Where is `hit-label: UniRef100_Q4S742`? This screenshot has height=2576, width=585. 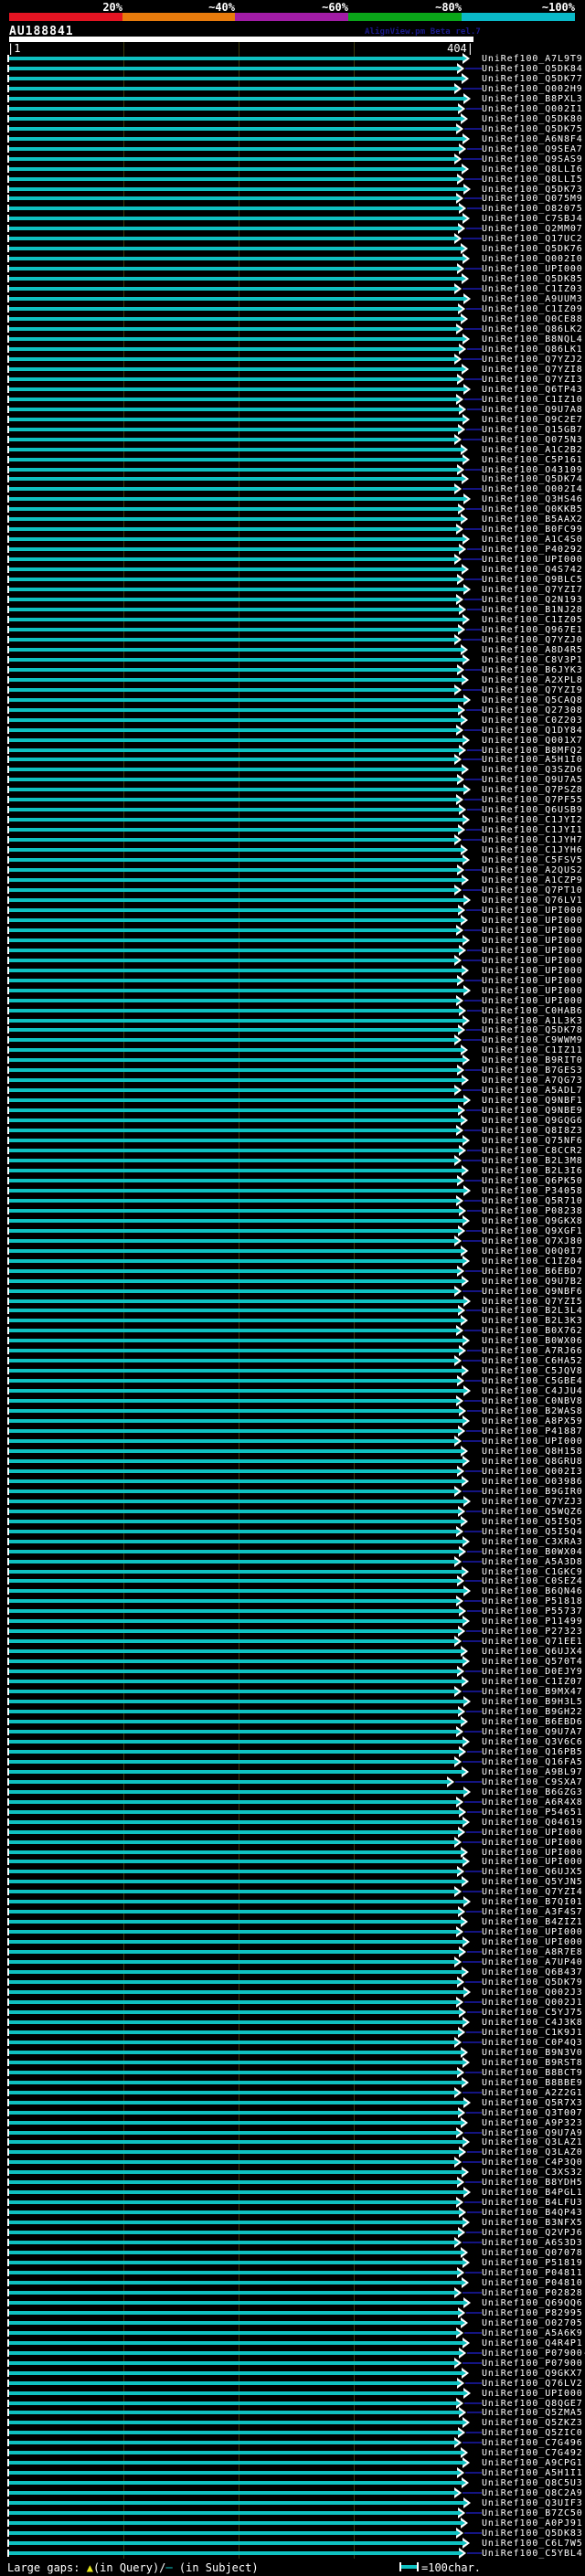
hit-label: UniRef100_Q4S742 is located at coordinates (533, 570).